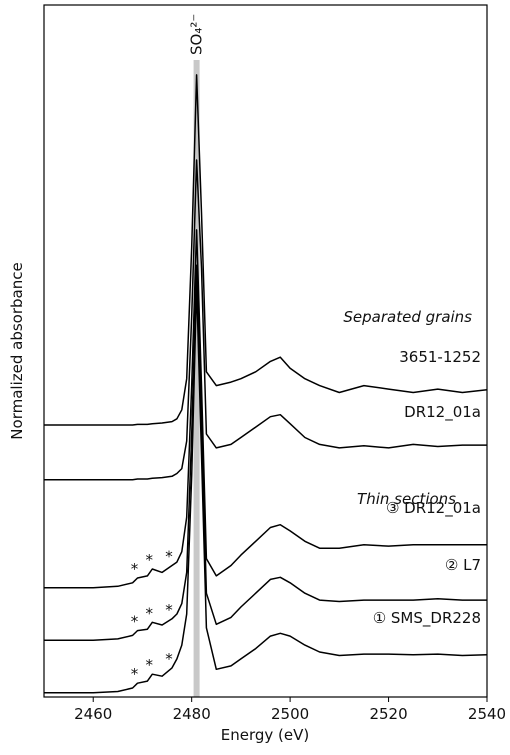 This screenshot has width=510, height=755. What do you see at coordinates (192, 714) in the screenshot?
I see `x-tick-label: 2480` at bounding box center [192, 714].